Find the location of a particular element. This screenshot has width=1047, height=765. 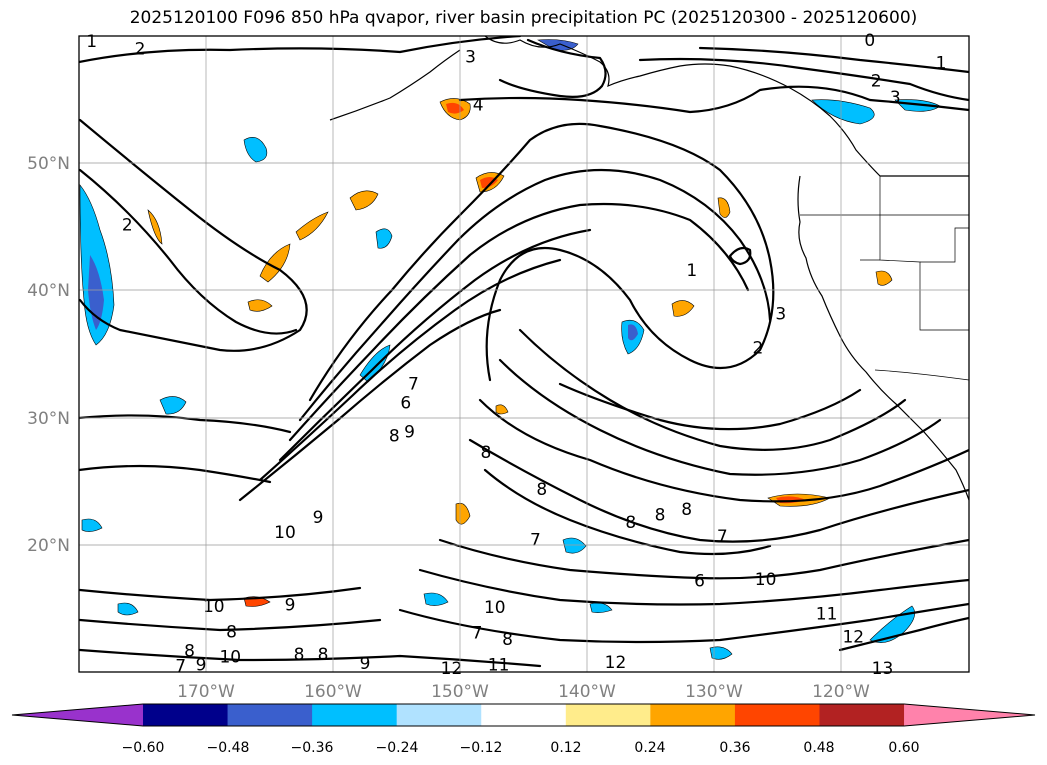

contour-label: 4 is located at coordinates (478, 106).